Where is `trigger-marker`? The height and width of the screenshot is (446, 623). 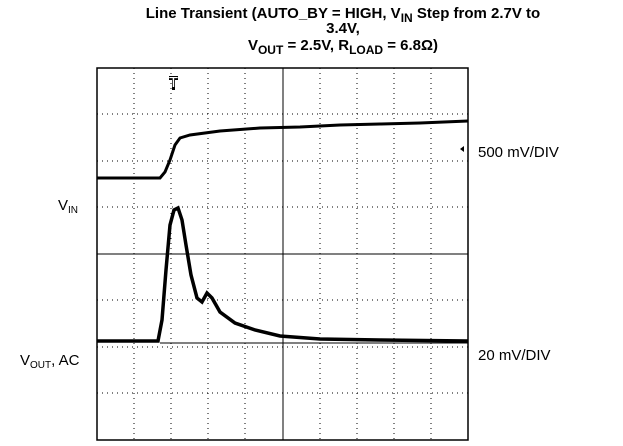 trigger-marker is located at coordinates (173, 83).